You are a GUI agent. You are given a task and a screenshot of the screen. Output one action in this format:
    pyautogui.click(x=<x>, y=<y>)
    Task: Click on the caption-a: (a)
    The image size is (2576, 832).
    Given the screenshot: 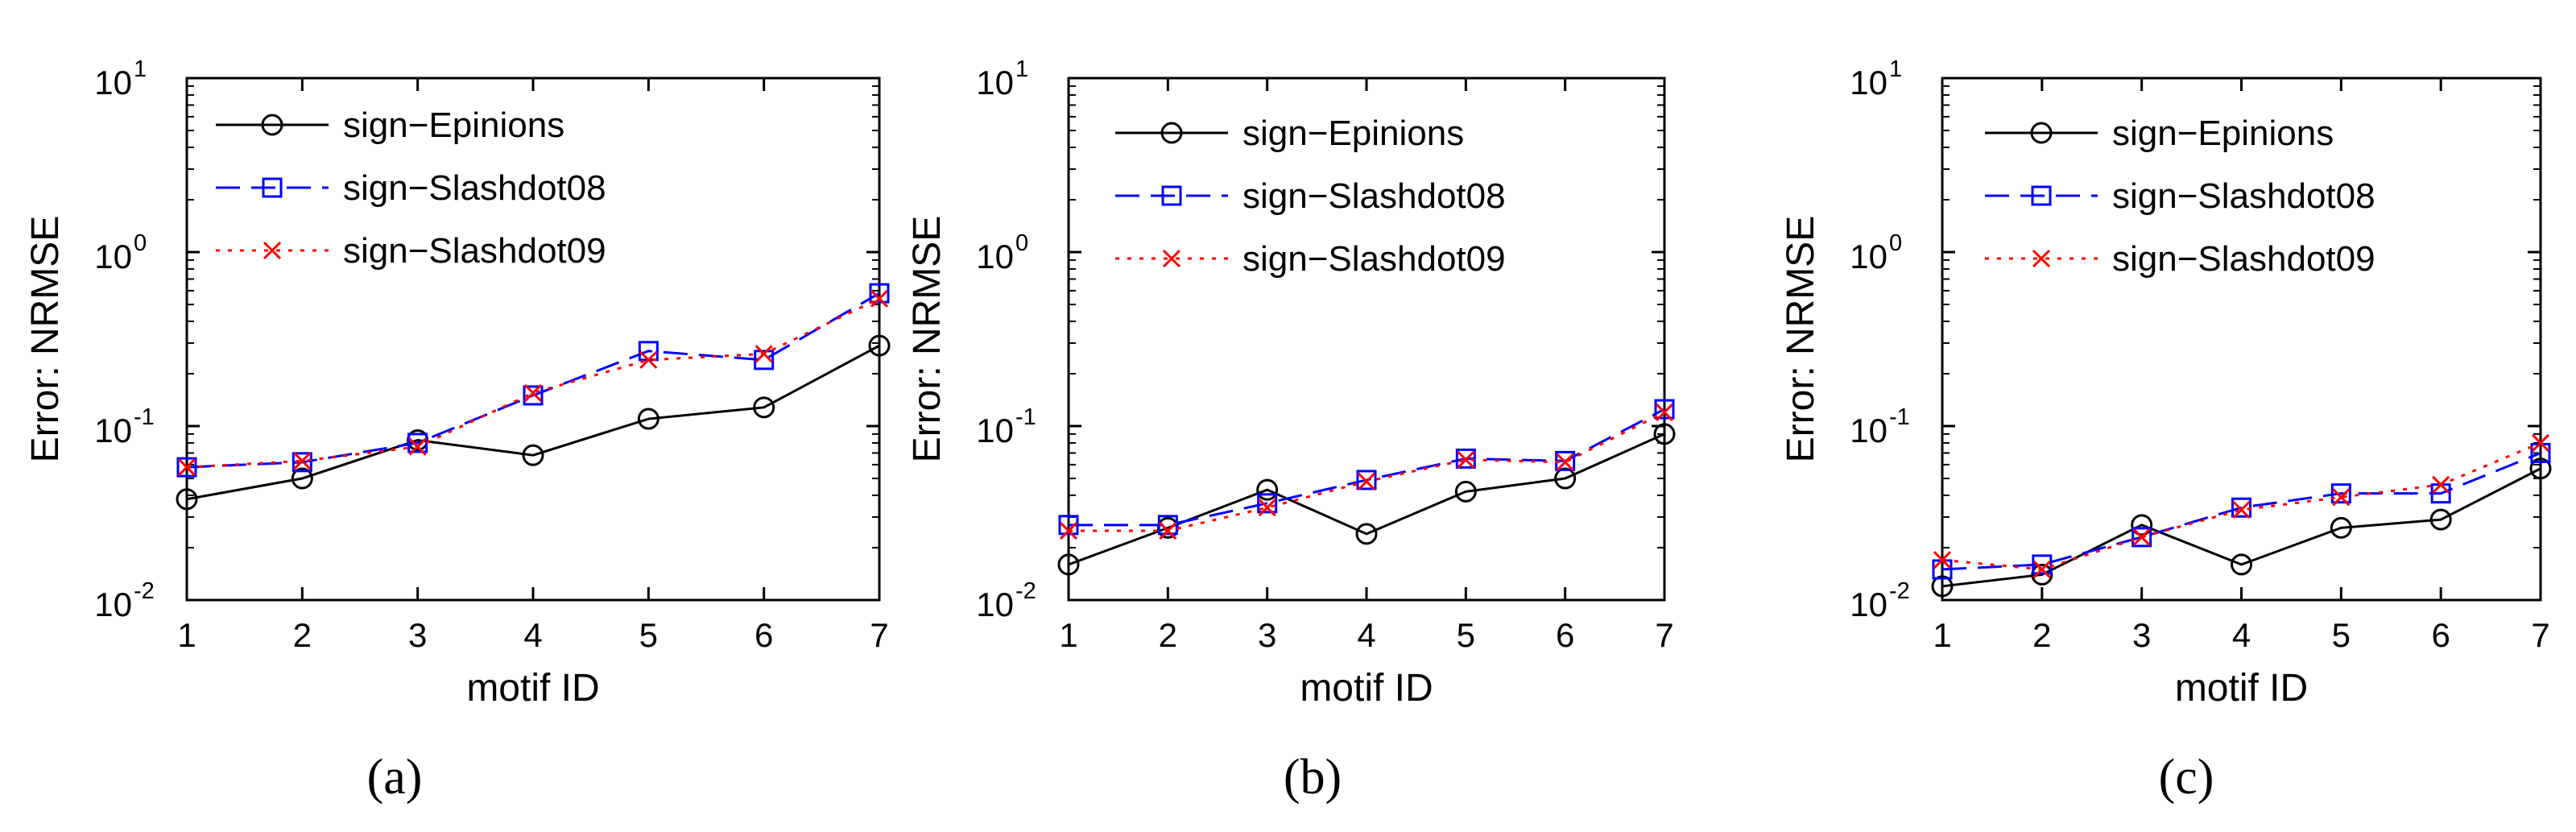 What is the action you would take?
    pyautogui.click(x=395, y=778)
    